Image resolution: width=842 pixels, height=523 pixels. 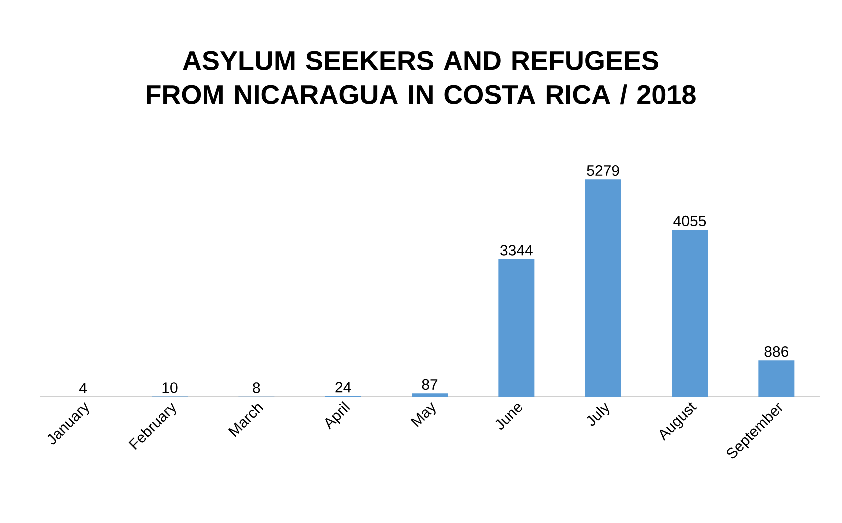 What do you see at coordinates (516, 250) in the screenshot?
I see `data-label: 3344` at bounding box center [516, 250].